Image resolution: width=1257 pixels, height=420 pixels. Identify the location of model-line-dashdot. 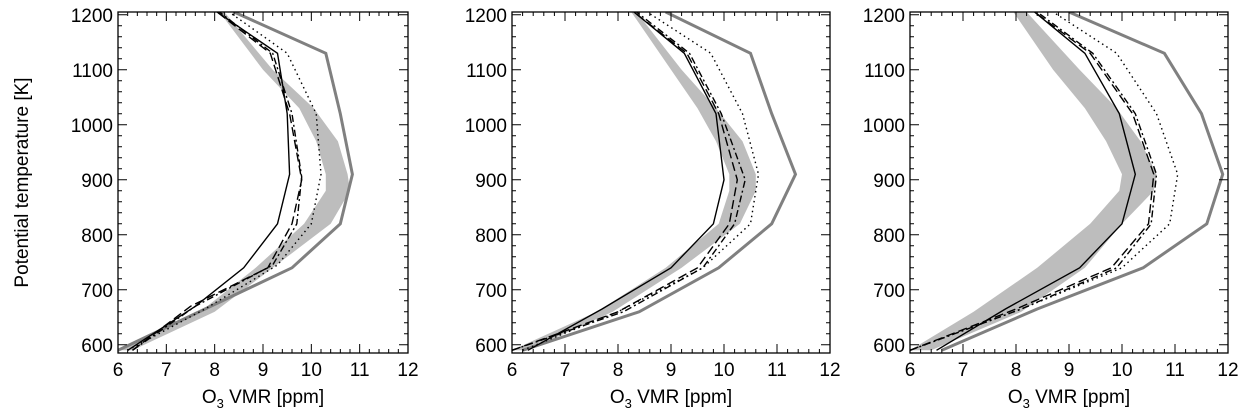
(217, 181).